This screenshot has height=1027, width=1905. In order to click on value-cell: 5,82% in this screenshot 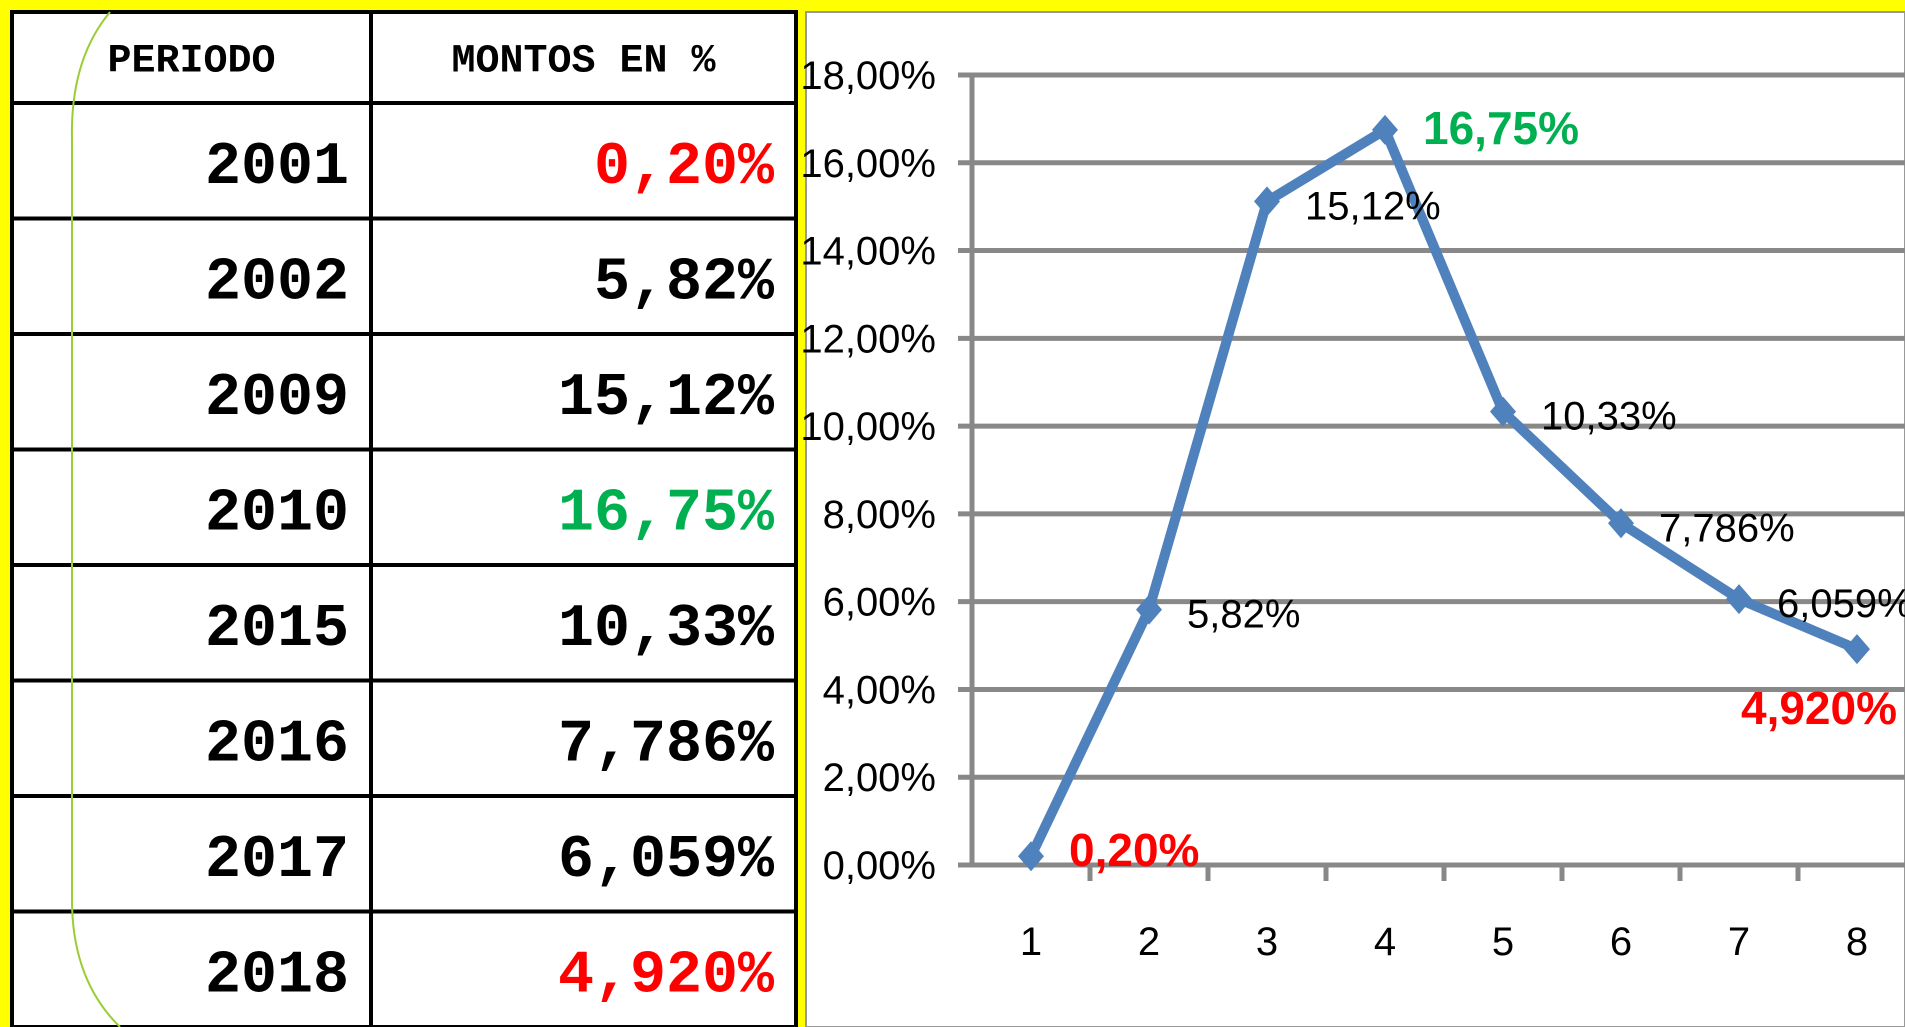, I will do `click(684, 283)`.